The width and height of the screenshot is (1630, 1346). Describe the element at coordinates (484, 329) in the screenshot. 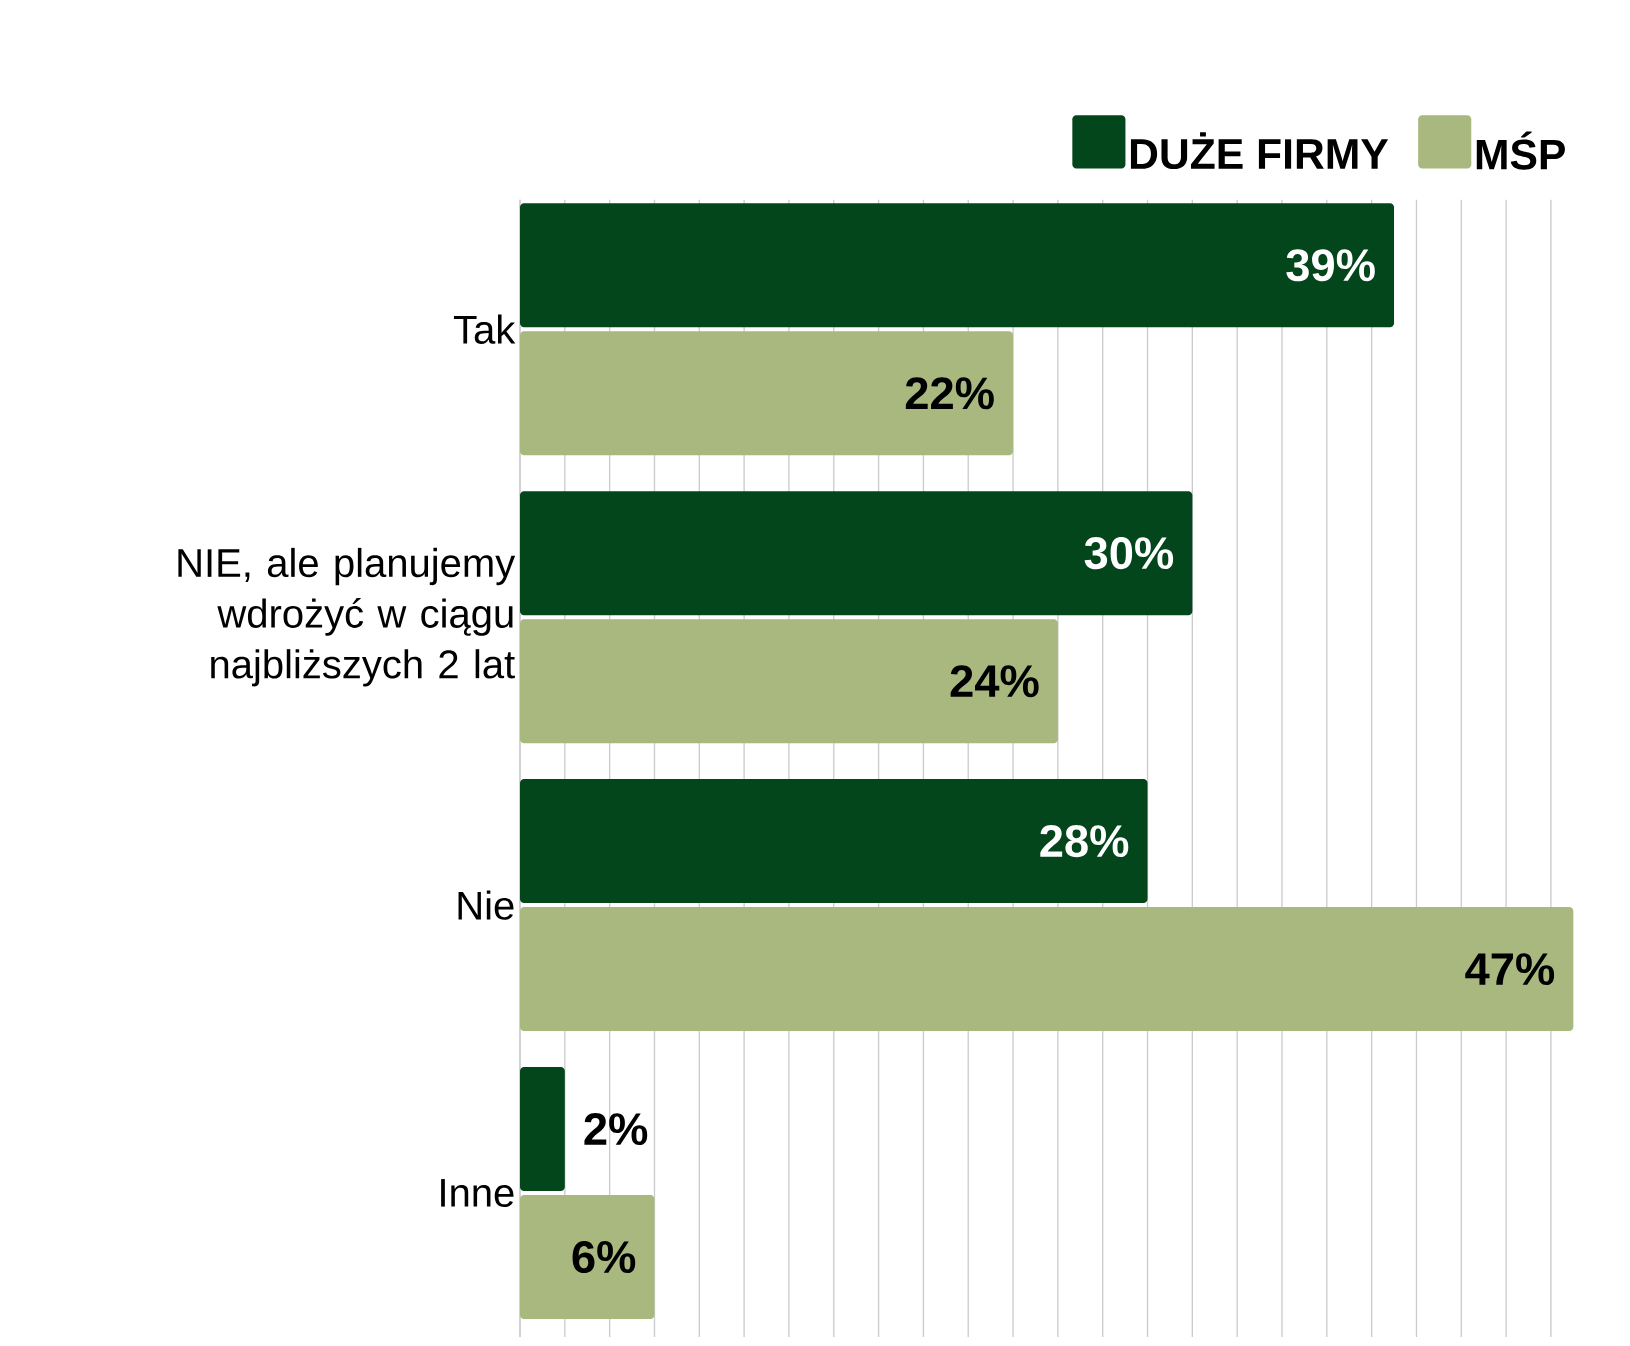

I see `y-tick-label: Tak` at that location.